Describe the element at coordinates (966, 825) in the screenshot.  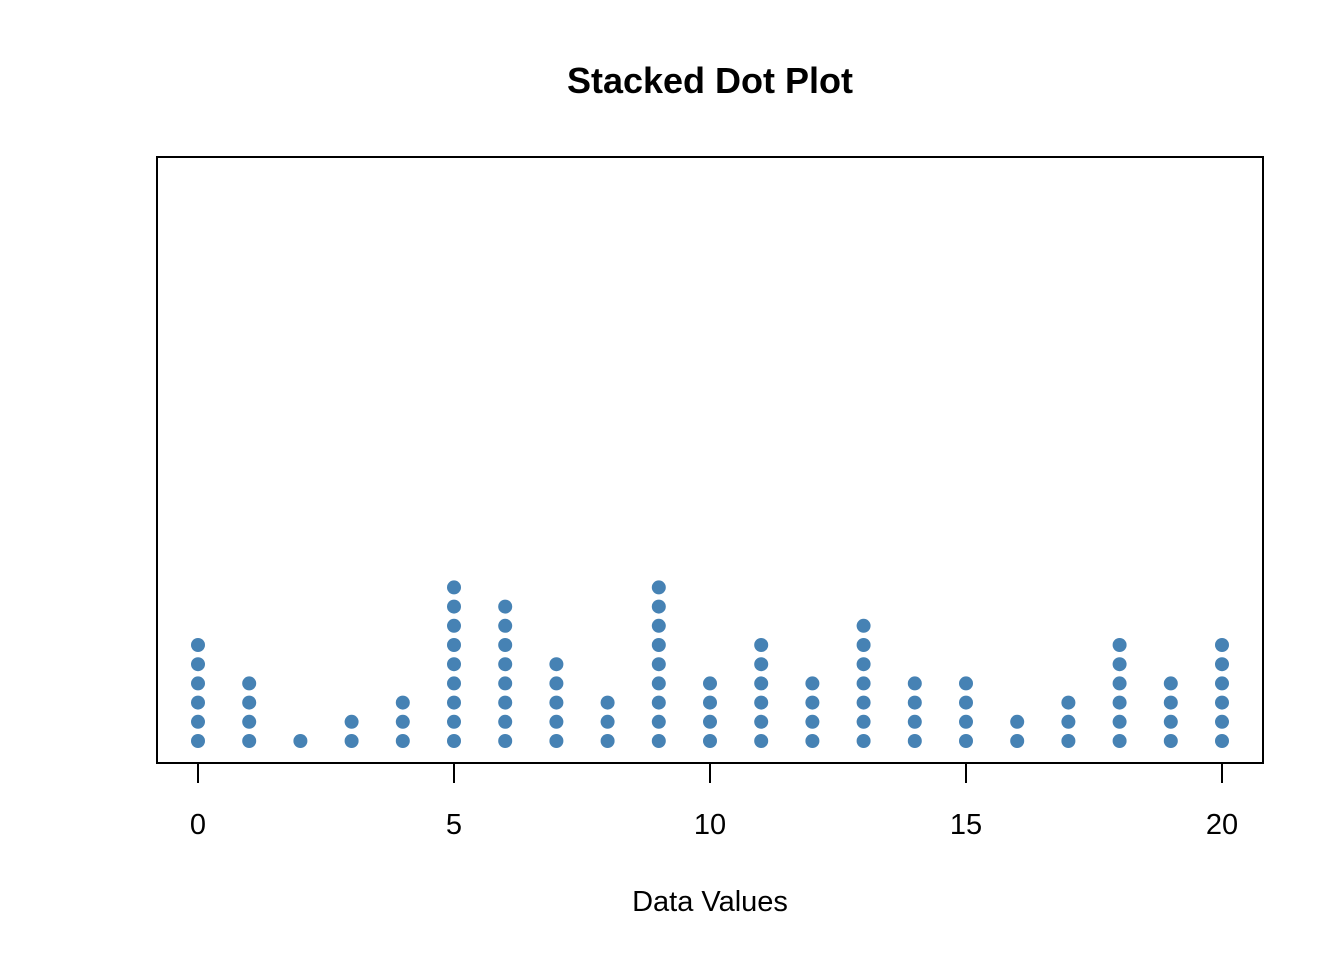
I see `x-tick-label: 15` at that location.